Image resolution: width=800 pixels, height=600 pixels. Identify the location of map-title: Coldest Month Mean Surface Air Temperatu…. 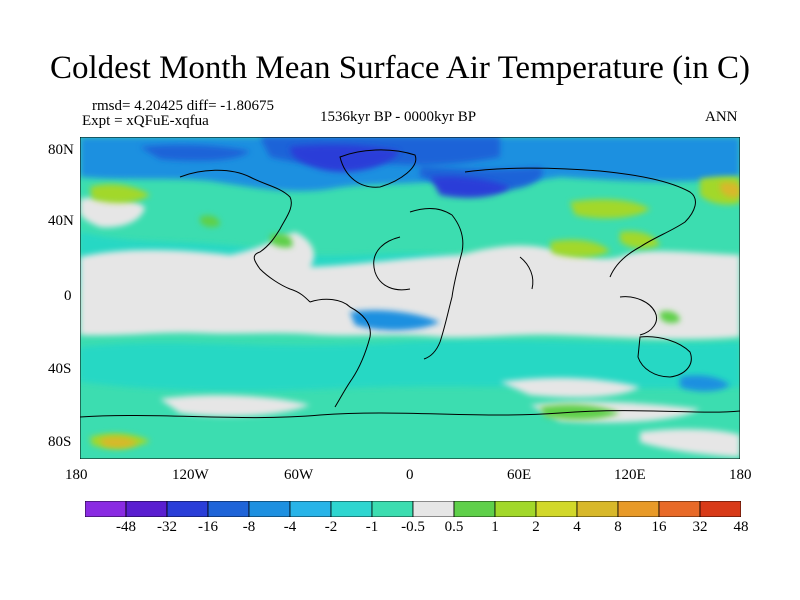
(400, 68).